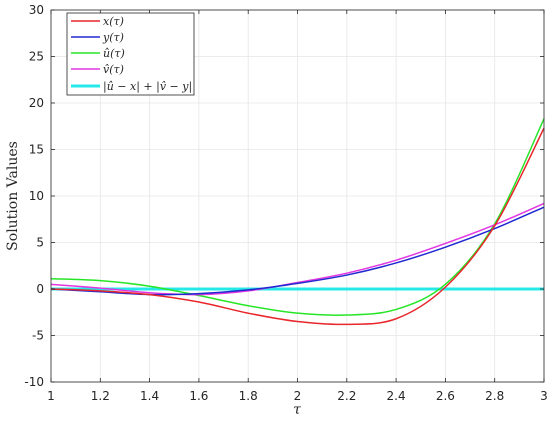 The height and width of the screenshot is (425, 550). I want to click on legend-box, so click(130, 54).